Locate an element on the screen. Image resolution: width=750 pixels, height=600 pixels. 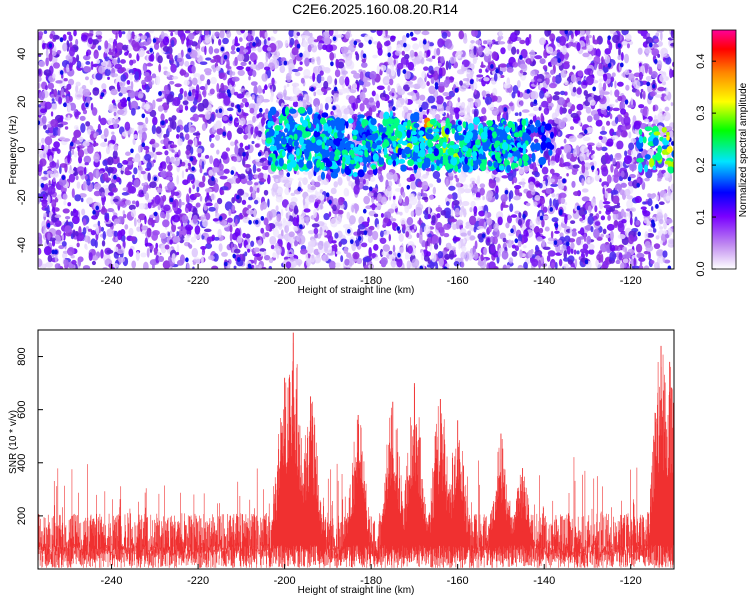
y-tick-label: 40 is located at coordinates (22, 54).